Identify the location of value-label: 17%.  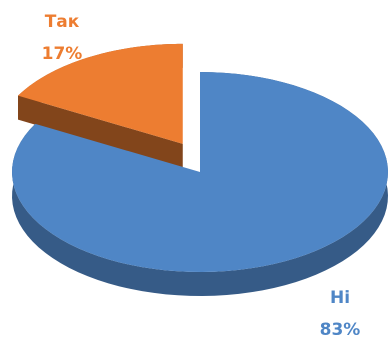
(62, 54).